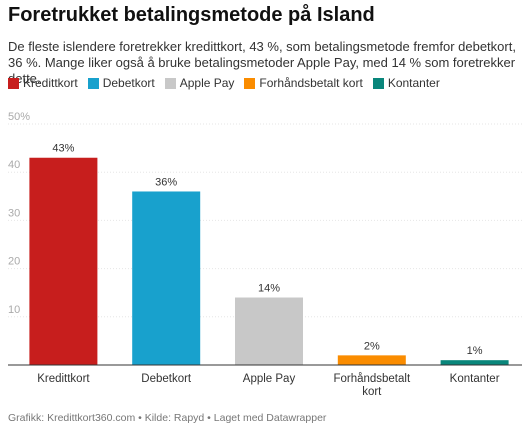 The height and width of the screenshot is (433, 530). Describe the element at coordinates (269, 379) in the screenshot. I see `x-tick-label: Apple Pay` at that location.